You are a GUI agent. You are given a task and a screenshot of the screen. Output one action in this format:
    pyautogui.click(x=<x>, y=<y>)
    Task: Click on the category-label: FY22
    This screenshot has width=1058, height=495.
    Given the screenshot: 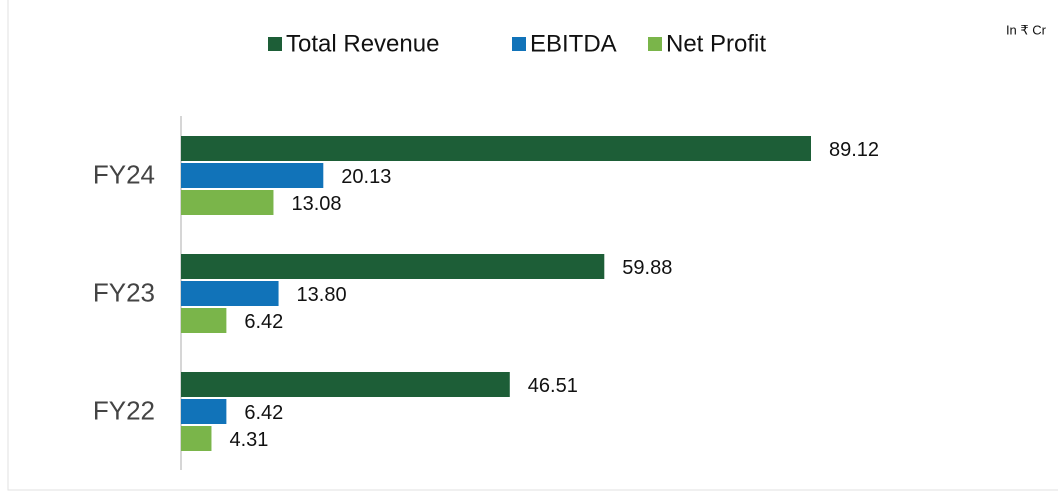 What is the action you would take?
    pyautogui.click(x=124, y=410)
    